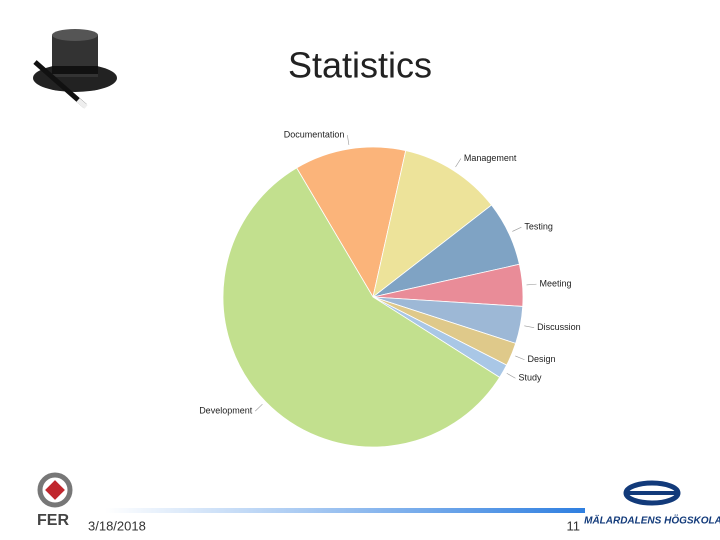 This screenshot has height=540, width=720. I want to click on slice-label: Management, so click(490, 158).